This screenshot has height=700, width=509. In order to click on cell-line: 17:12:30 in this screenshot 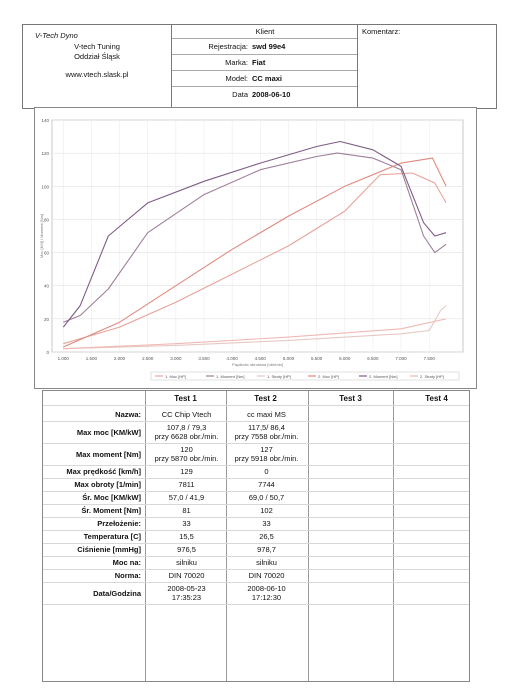, I will do `click(266, 597)`.